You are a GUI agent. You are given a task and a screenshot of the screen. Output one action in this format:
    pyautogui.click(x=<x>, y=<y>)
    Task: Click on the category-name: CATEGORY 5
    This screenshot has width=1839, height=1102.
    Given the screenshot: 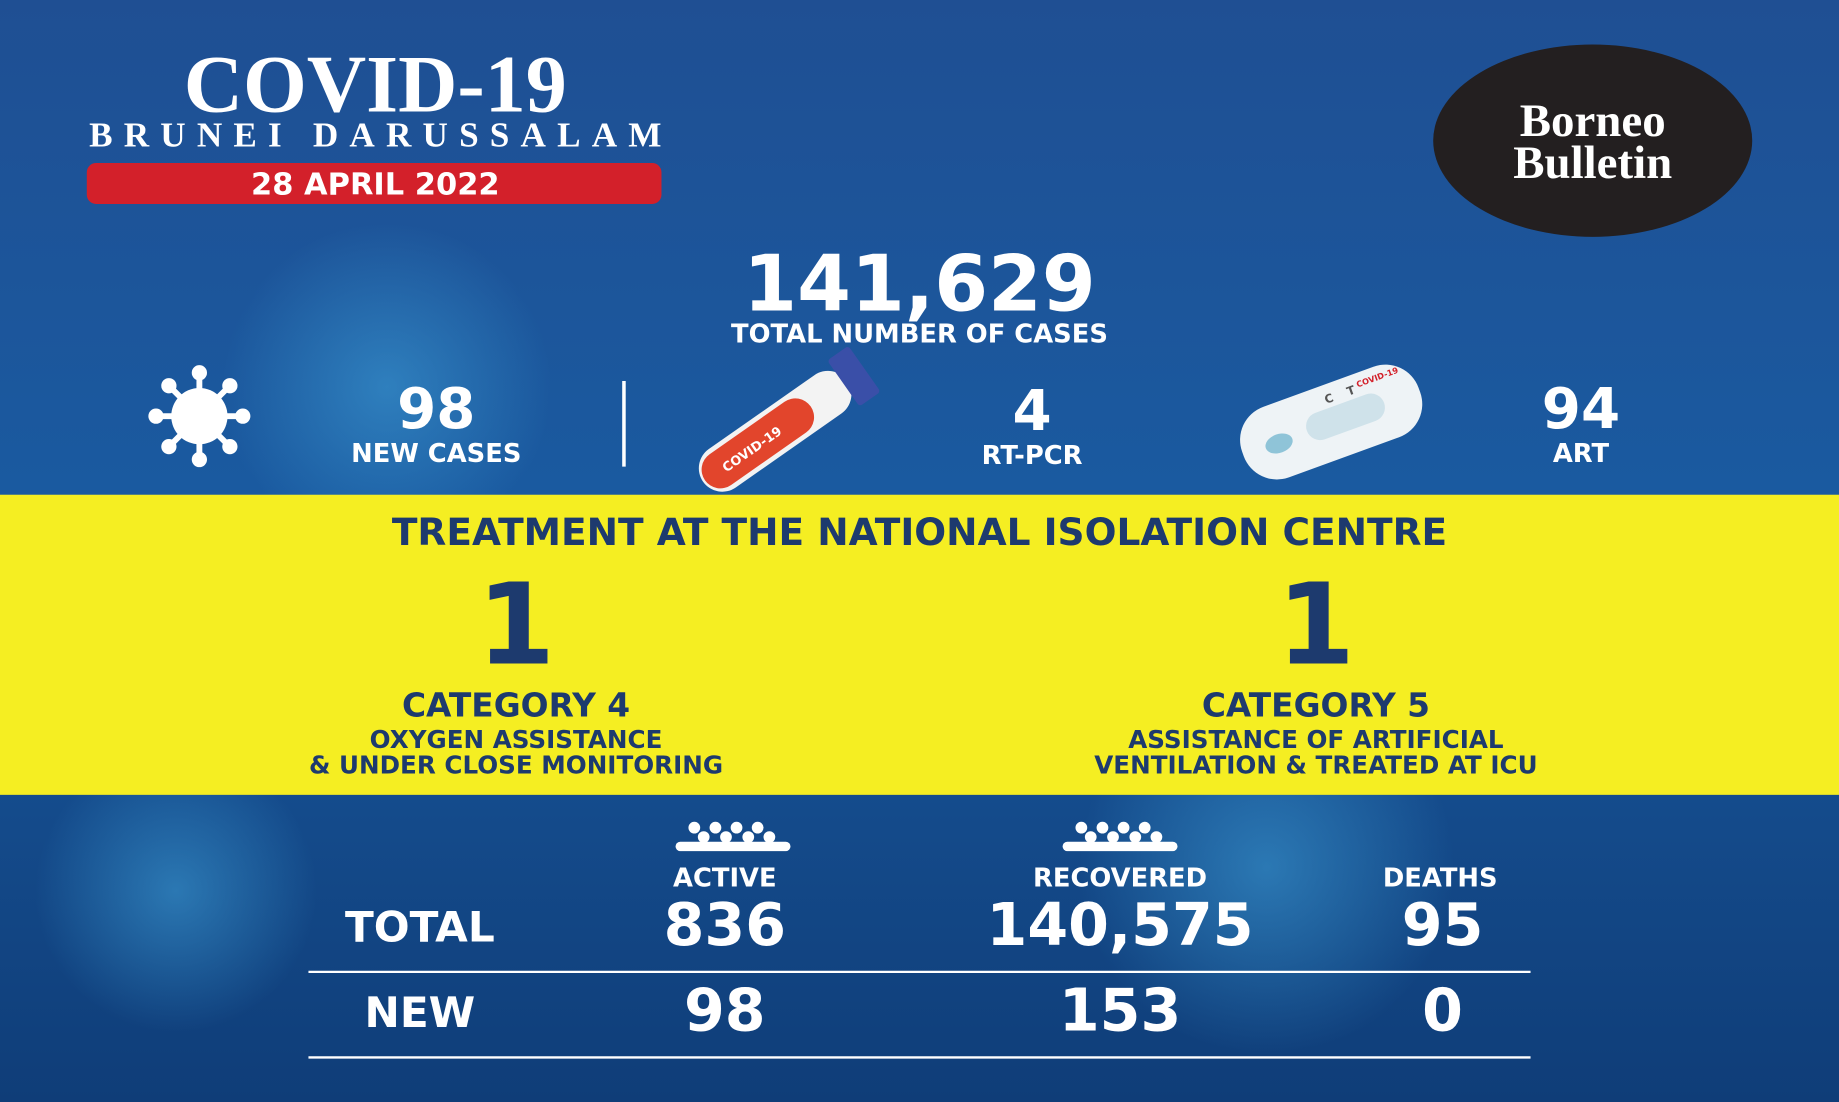 What is the action you would take?
    pyautogui.click(x=1316, y=705)
    